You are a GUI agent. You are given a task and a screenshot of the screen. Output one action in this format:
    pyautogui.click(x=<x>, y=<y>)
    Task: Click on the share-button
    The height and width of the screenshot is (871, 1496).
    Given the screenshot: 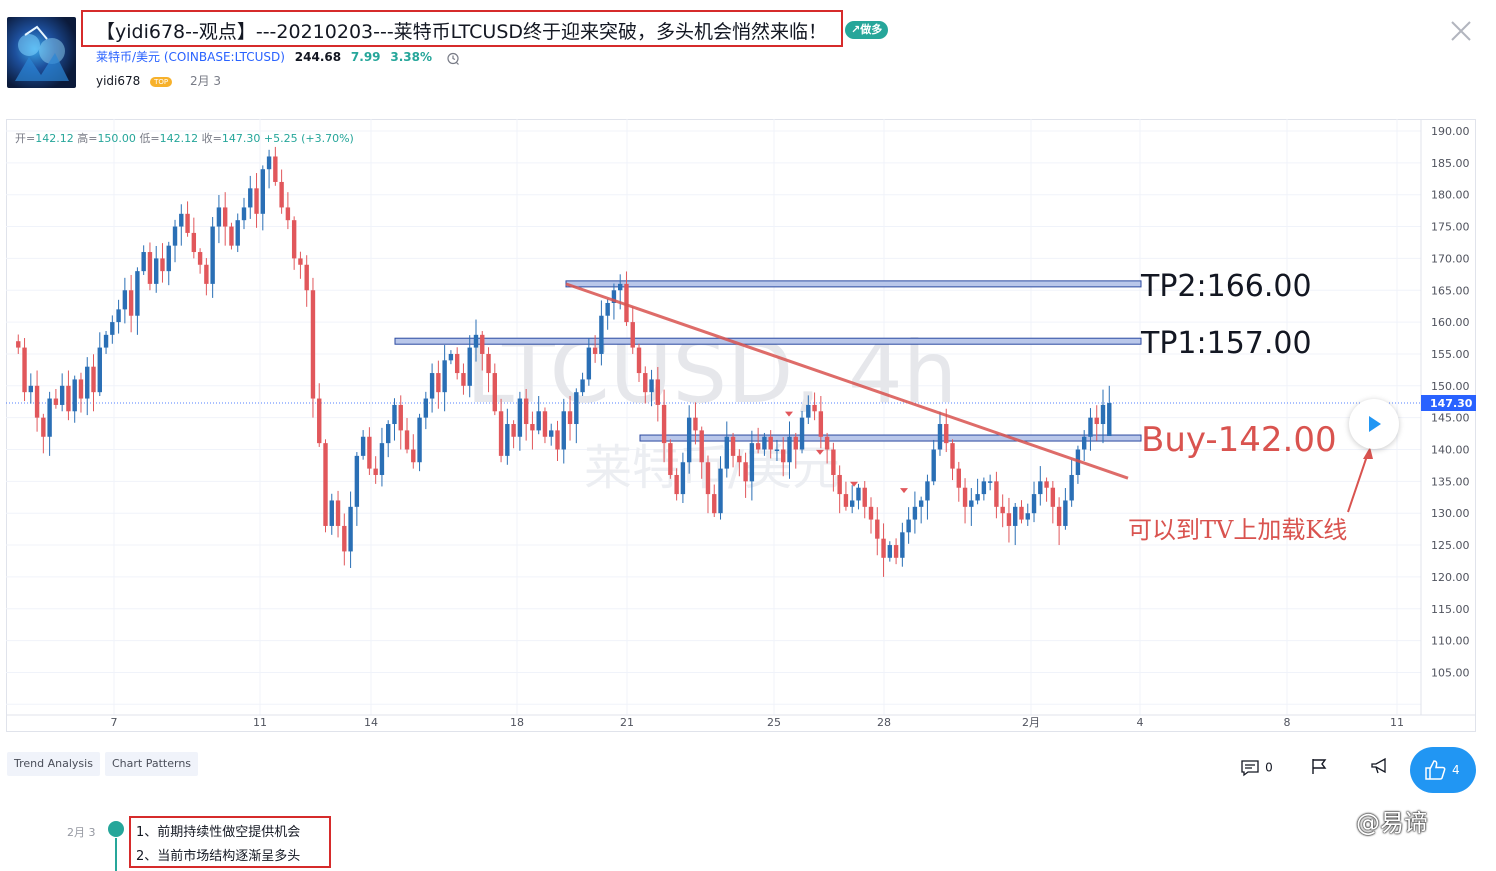 What is the action you would take?
    pyautogui.click(x=1380, y=770)
    